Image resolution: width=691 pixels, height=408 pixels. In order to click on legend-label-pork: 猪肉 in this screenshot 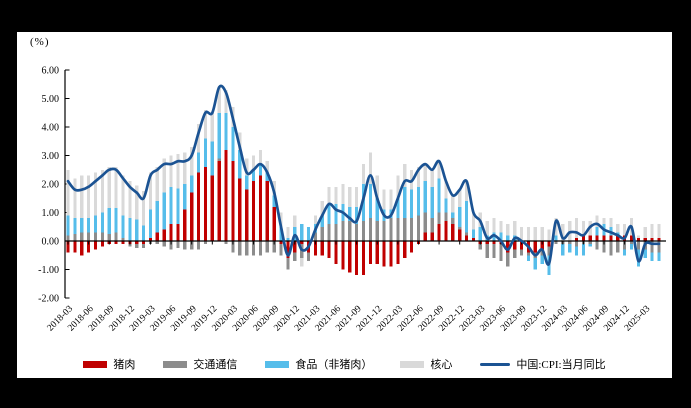, I will do `click(124, 365)`.